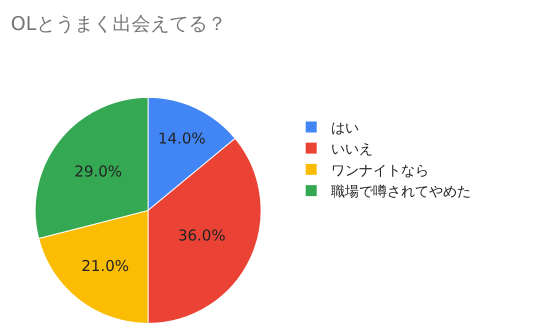 The width and height of the screenshot is (540, 334). Describe the element at coordinates (182, 139) in the screenshot. I see `data-label: 14.0%` at that location.